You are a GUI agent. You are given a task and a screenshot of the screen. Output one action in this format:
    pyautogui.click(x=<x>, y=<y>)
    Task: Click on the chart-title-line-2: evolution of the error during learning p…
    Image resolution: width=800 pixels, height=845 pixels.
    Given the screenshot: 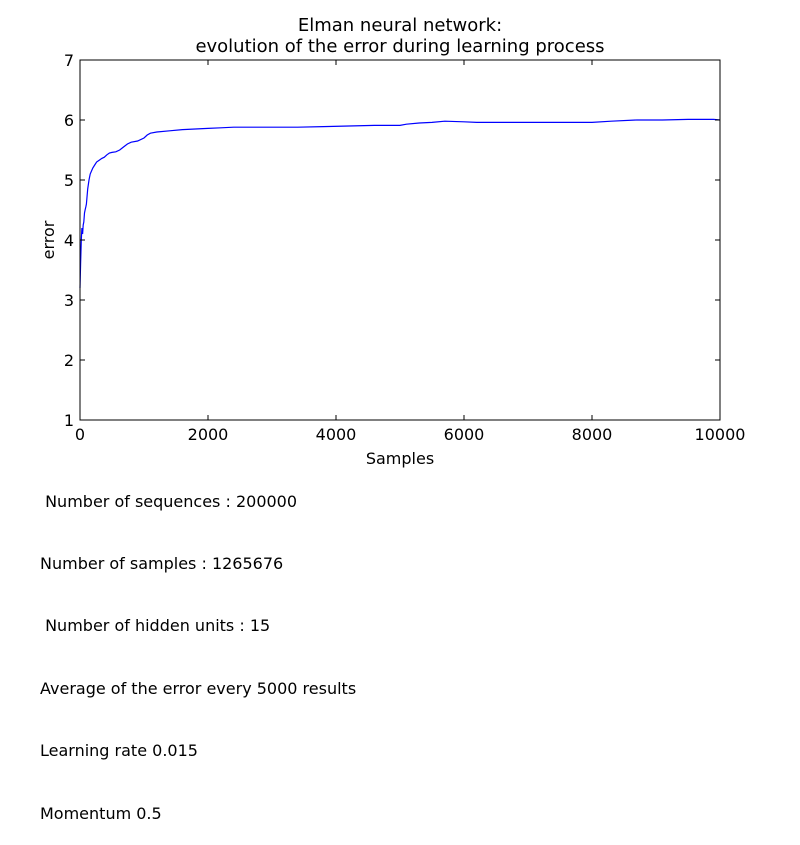 What is the action you would take?
    pyautogui.click(x=399, y=46)
    